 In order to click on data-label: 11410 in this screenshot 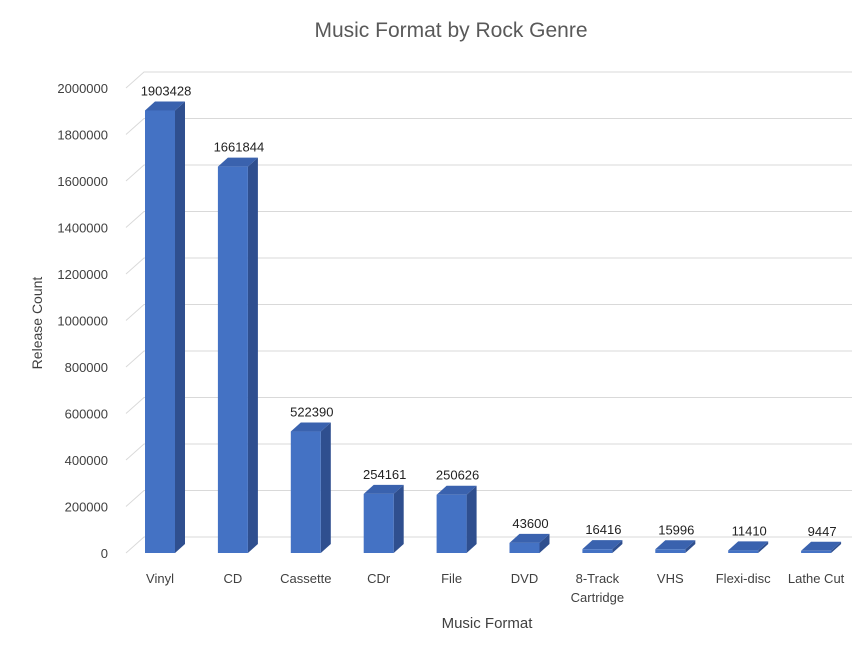, I will do `click(749, 530)`.